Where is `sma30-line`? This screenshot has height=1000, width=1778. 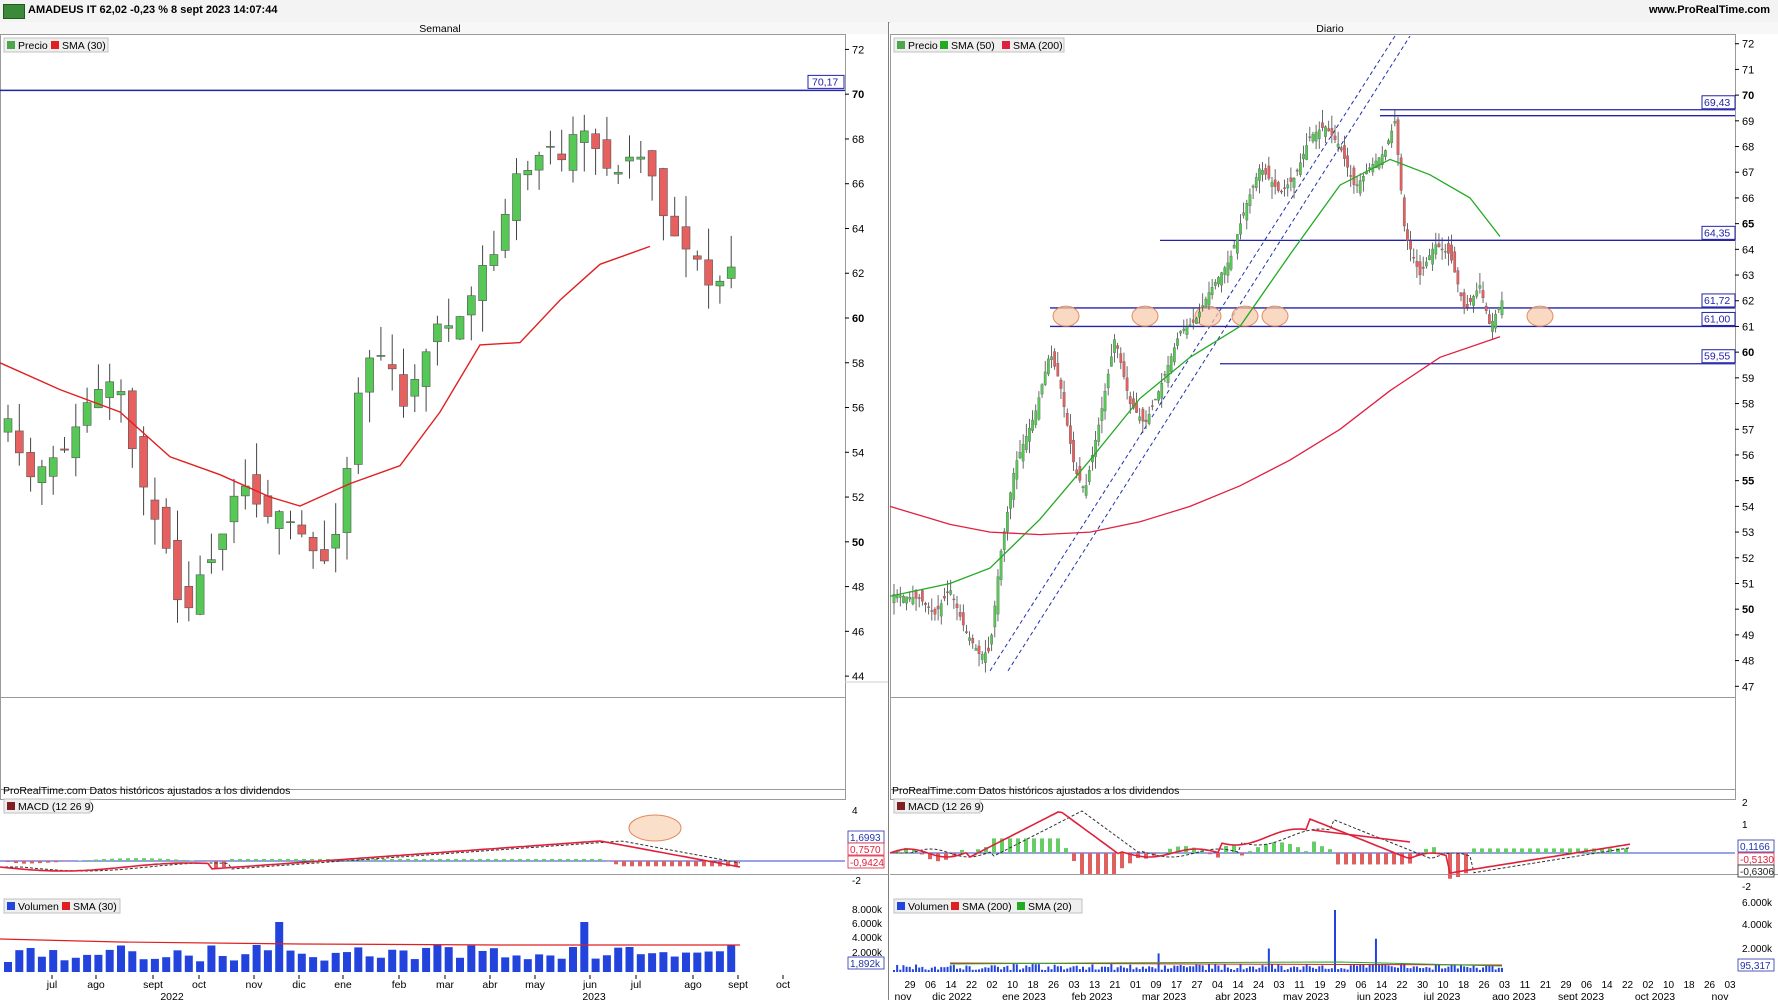 sma30-line is located at coordinates (325, 376).